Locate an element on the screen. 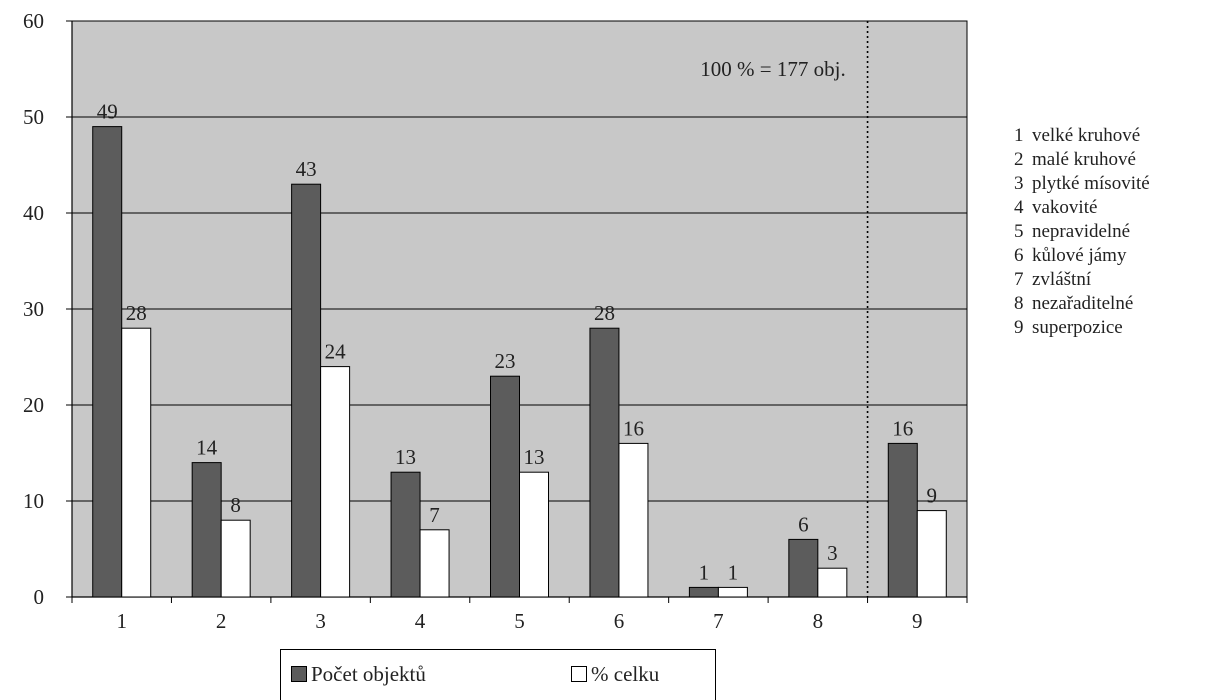 The image size is (1208, 700). category-legend-item: 8 nezařaditelné is located at coordinates (1082, 304).